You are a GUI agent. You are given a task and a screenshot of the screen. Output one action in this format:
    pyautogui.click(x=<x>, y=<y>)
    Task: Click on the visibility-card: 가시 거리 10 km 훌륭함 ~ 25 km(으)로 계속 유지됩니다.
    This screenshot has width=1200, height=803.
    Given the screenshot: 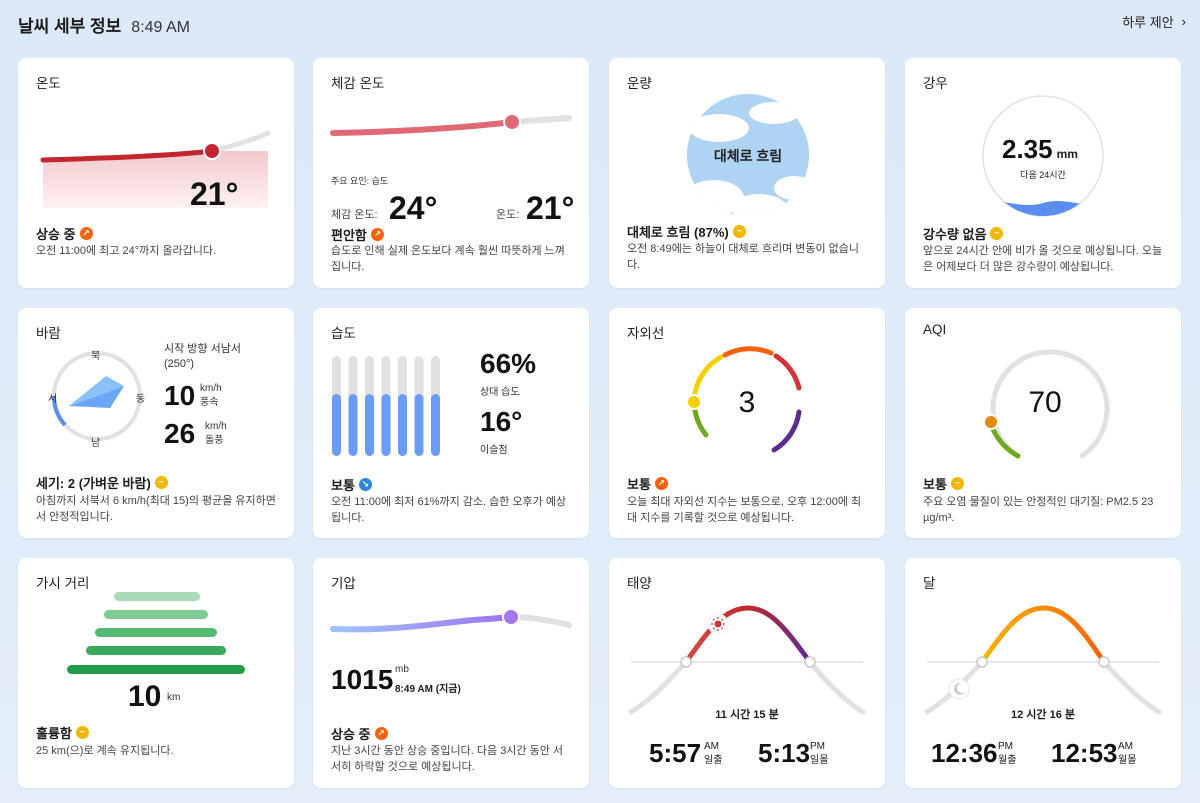 What is the action you would take?
    pyautogui.click(x=156, y=673)
    